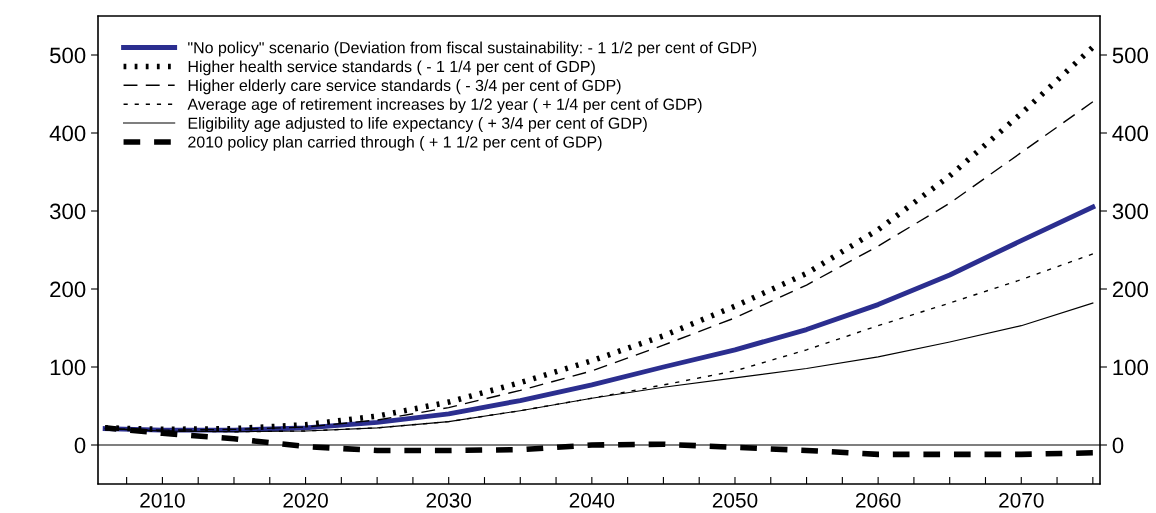 The image size is (1156, 513). I want to click on x-tick-label: 2050, so click(735, 500).